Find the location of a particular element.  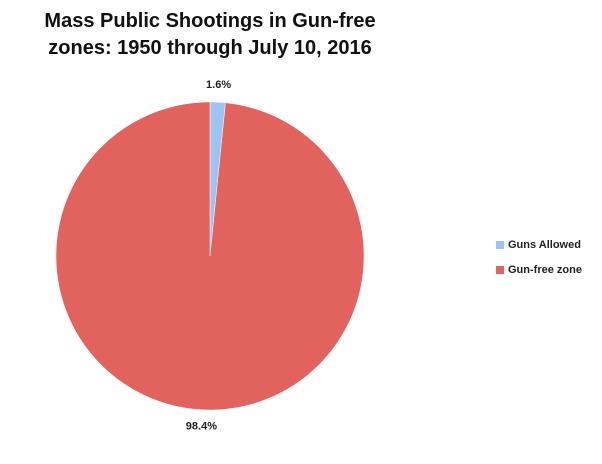

legend-label: Gun-free zone is located at coordinates (545, 270).